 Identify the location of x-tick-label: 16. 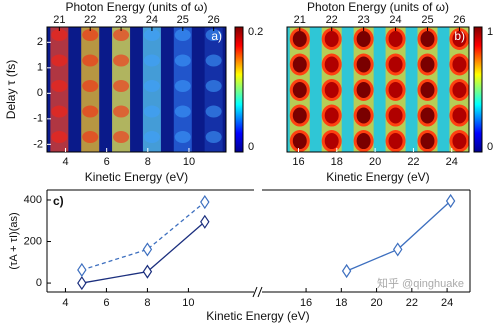
(306, 303).